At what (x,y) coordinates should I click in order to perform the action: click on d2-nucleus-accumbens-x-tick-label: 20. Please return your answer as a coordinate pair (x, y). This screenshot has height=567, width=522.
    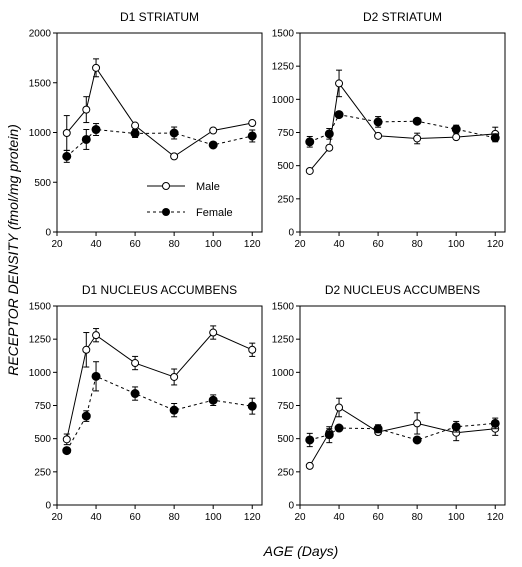
    Looking at the image, I should click on (300, 517).